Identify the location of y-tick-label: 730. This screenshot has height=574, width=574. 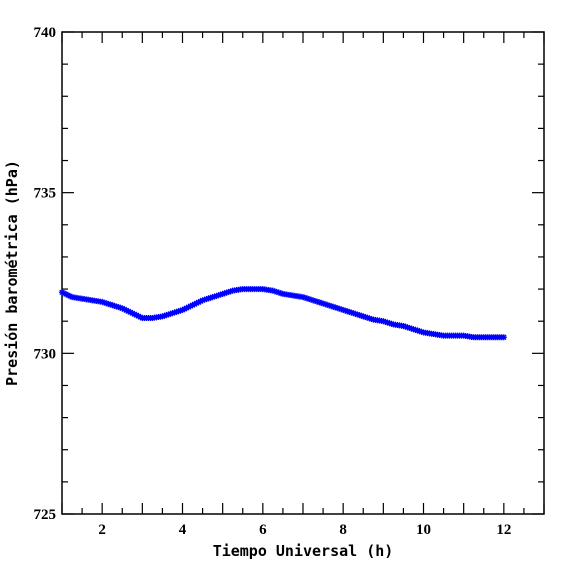
(45, 354).